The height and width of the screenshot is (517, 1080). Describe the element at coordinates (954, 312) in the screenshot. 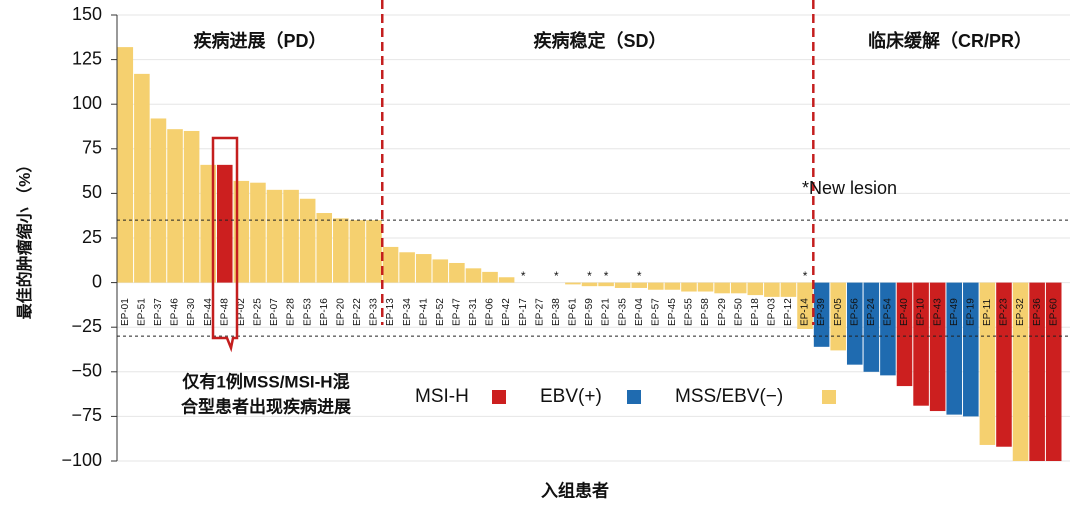

I see `x-tick-label: EP-49` at that location.